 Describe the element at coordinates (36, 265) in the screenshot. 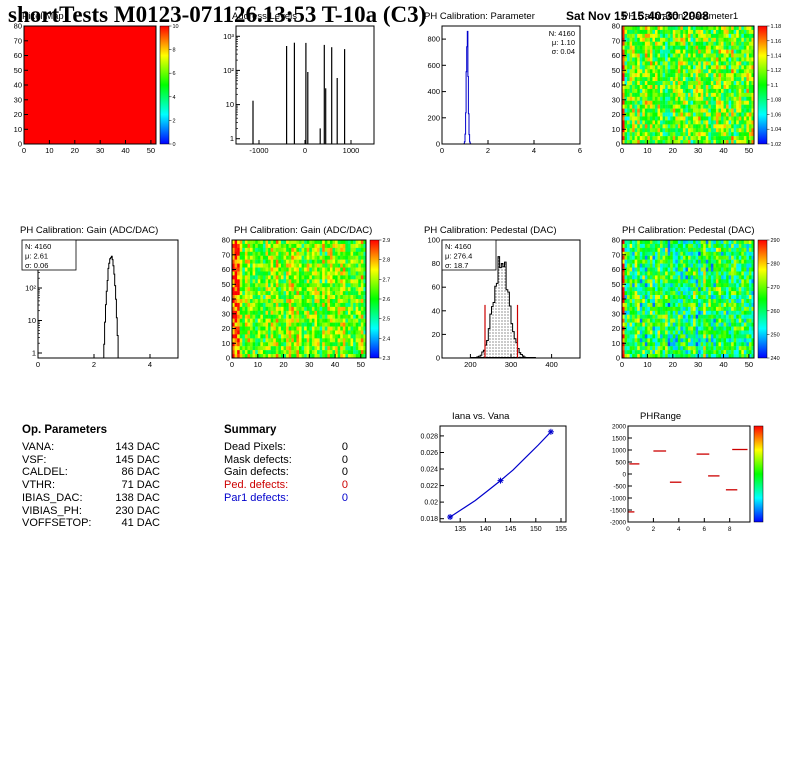

I see `svg-text: σ: 0.06` at that location.